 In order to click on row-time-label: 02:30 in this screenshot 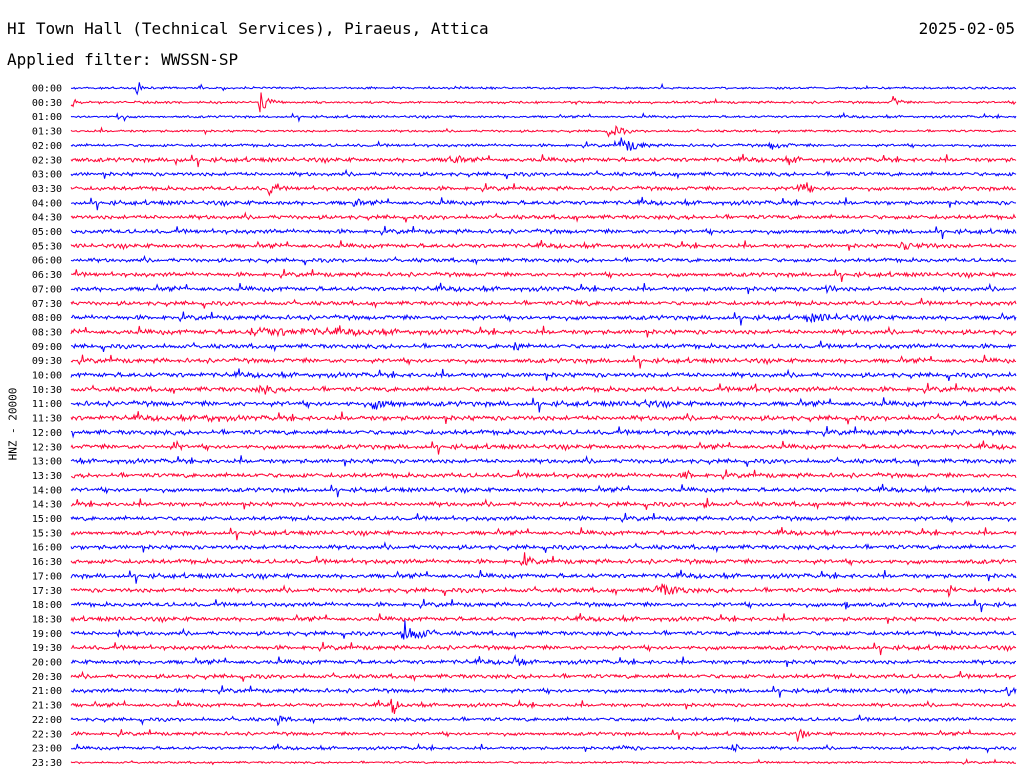, I will do `click(47, 160)`.